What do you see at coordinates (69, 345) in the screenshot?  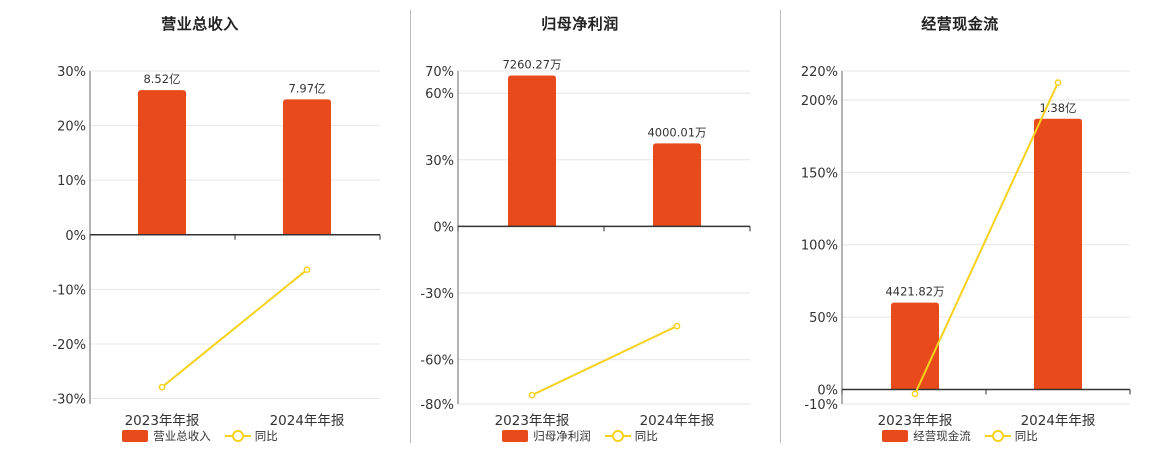 I see `y-tick-label: -20%` at bounding box center [69, 345].